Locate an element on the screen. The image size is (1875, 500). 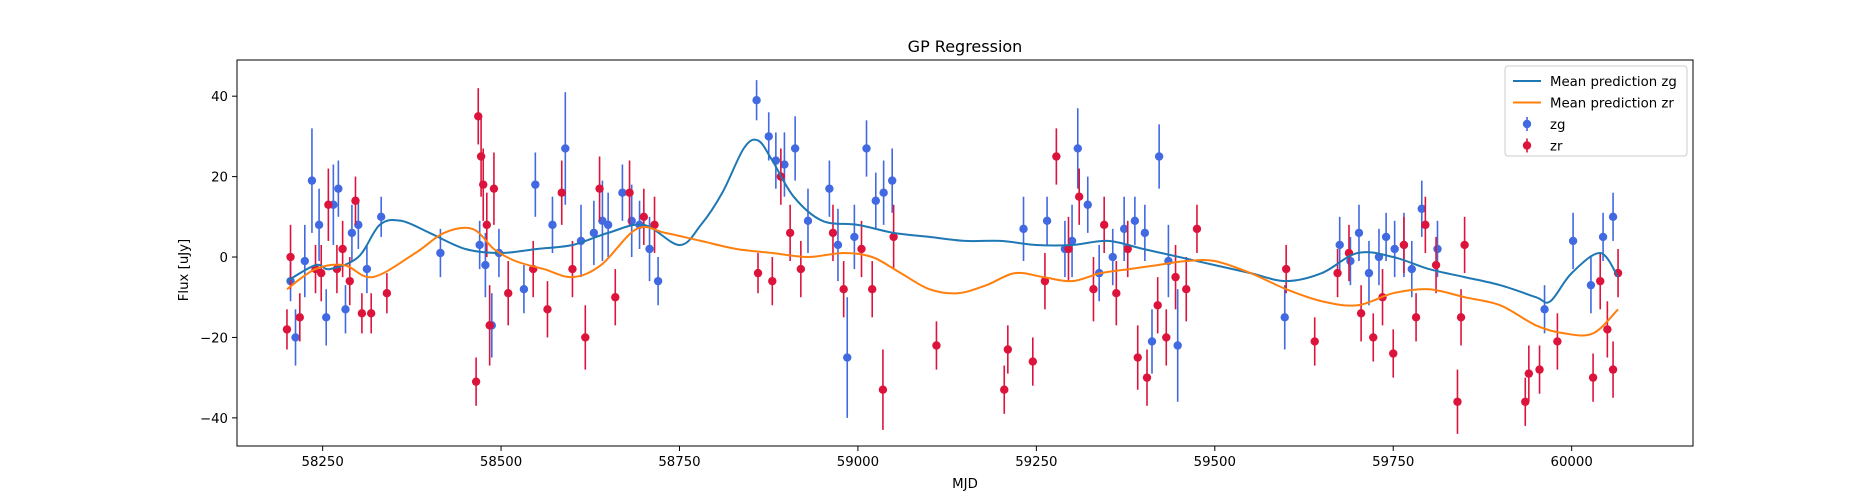
y-tick-label: 0 is located at coordinates (224, 258).